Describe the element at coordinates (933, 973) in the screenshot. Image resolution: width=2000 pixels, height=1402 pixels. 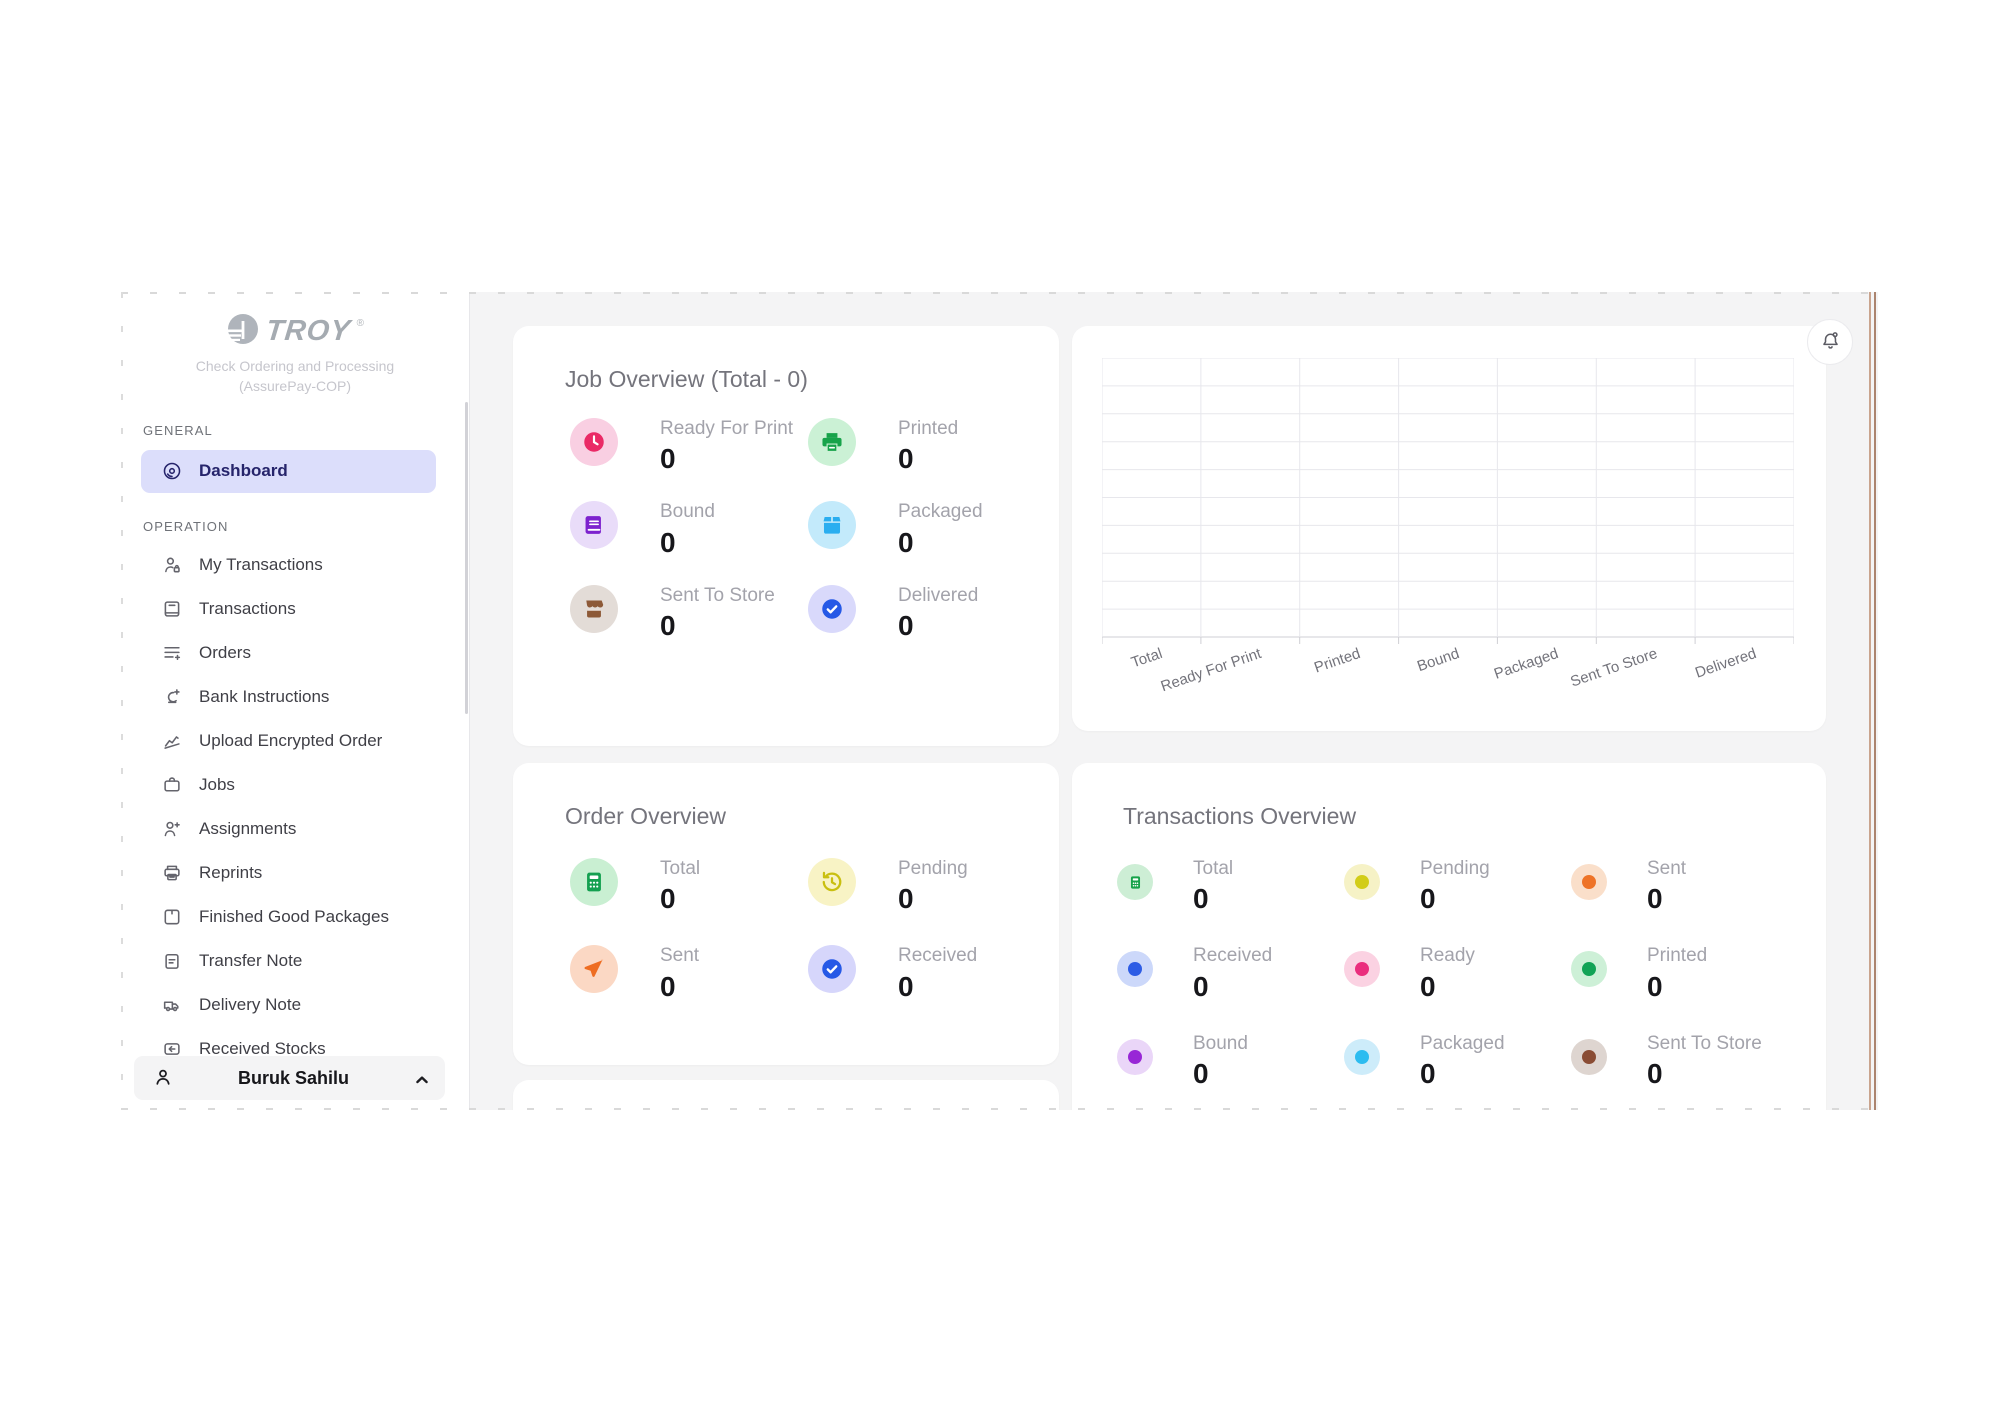
I see `stat-received: Received 0` at that location.